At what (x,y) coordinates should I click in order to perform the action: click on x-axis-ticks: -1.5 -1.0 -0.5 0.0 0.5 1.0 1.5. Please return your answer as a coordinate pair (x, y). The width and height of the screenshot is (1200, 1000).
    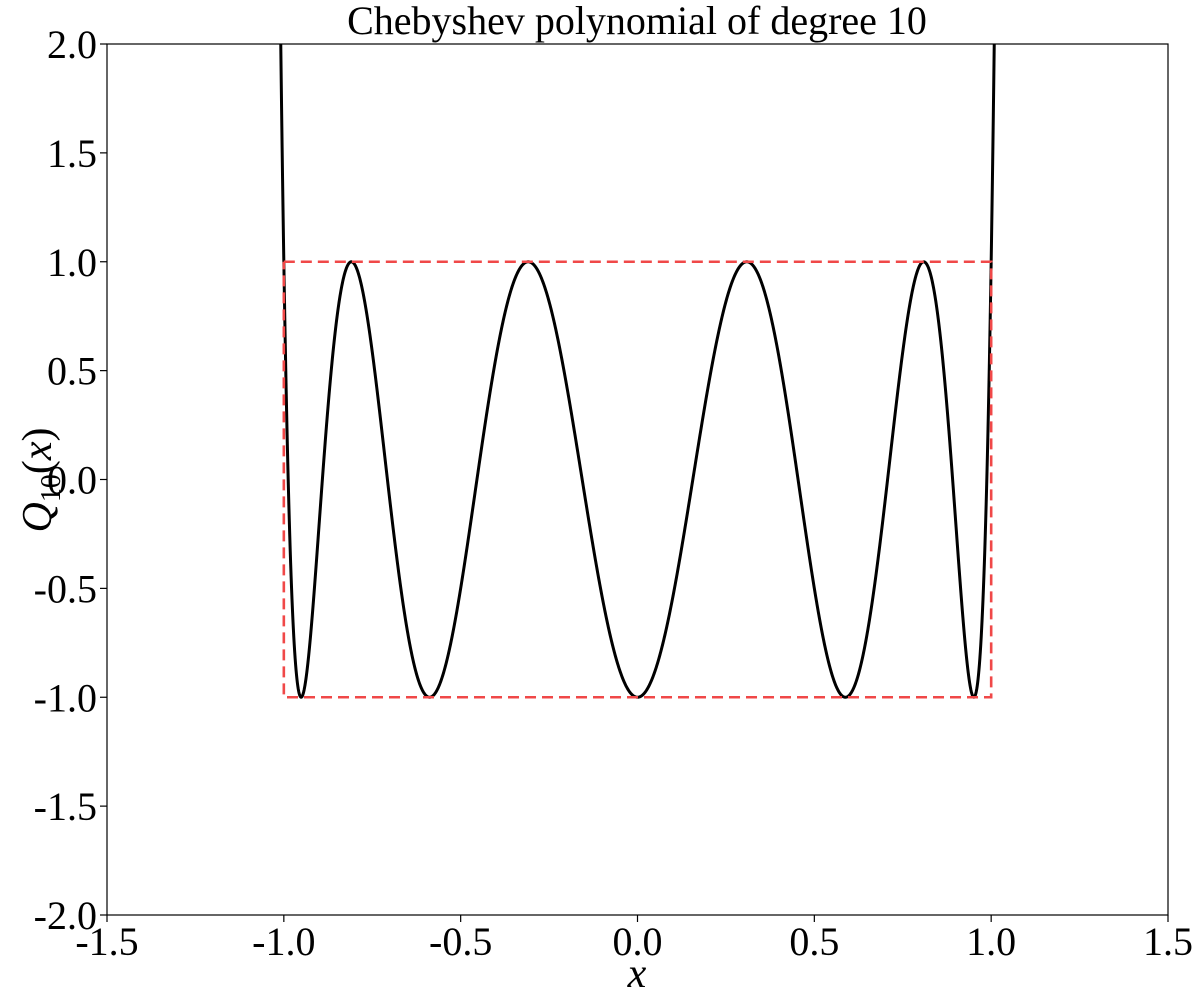
    Looking at the image, I should click on (634, 939).